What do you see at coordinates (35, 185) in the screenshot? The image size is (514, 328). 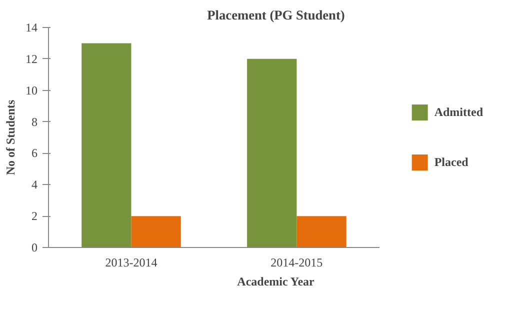 I see `y-tick-label: 4` at bounding box center [35, 185].